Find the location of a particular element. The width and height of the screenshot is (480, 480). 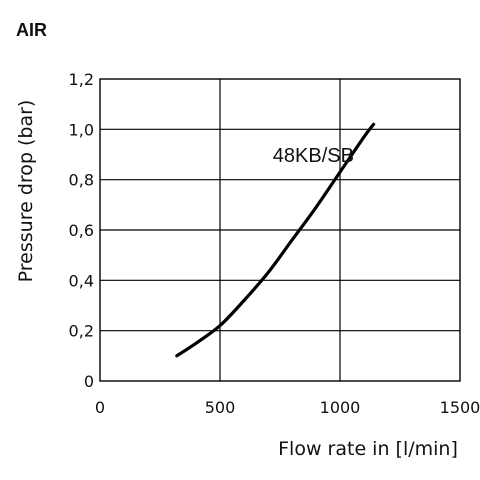

x-tick-label: 1000 is located at coordinates (340, 407).